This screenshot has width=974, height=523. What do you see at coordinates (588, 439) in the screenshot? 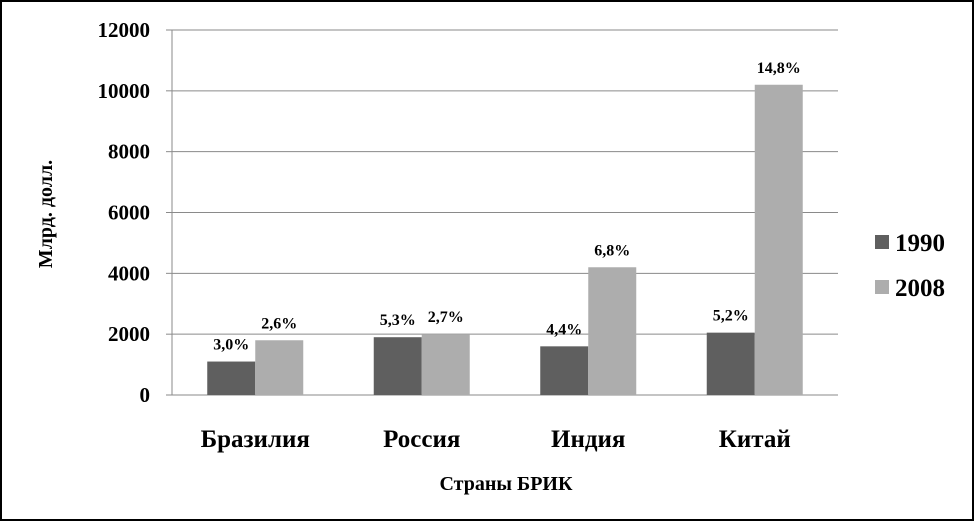
I see `category-label-2: Индия` at bounding box center [588, 439].